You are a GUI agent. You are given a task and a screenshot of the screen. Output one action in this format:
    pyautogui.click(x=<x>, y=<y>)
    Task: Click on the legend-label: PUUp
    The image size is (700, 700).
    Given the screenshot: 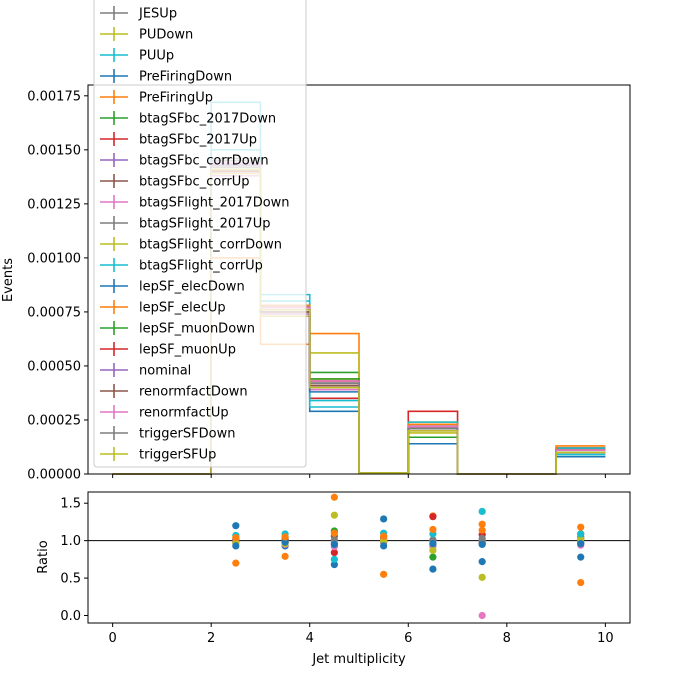 What is the action you would take?
    pyautogui.click(x=156, y=56)
    